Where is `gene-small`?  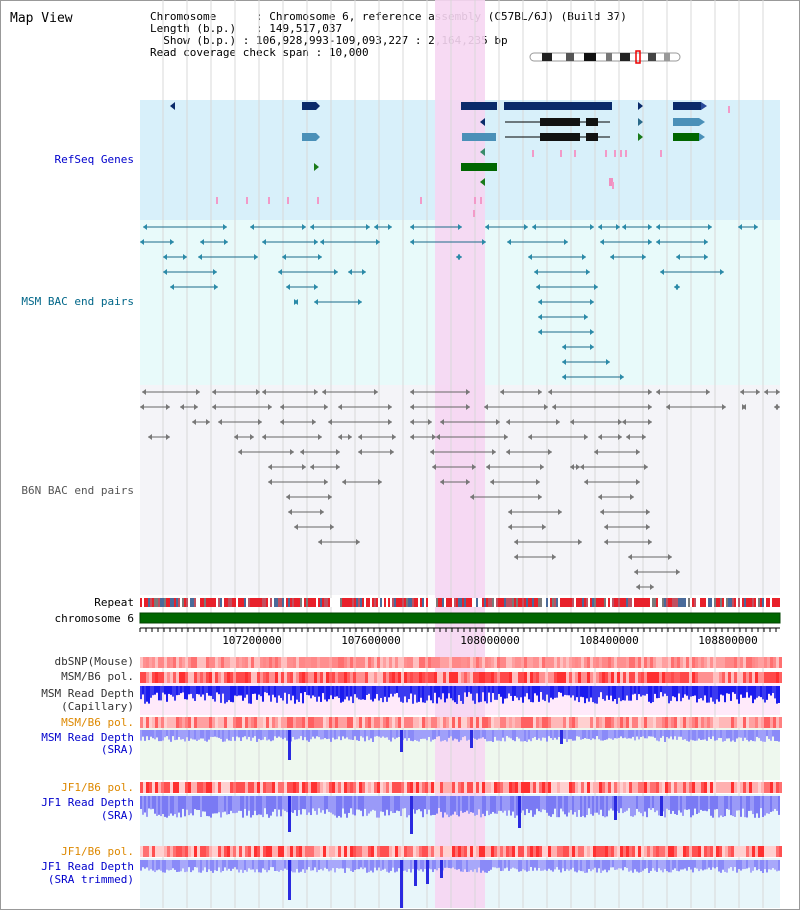
gene-small is located at coordinates (611, 182).